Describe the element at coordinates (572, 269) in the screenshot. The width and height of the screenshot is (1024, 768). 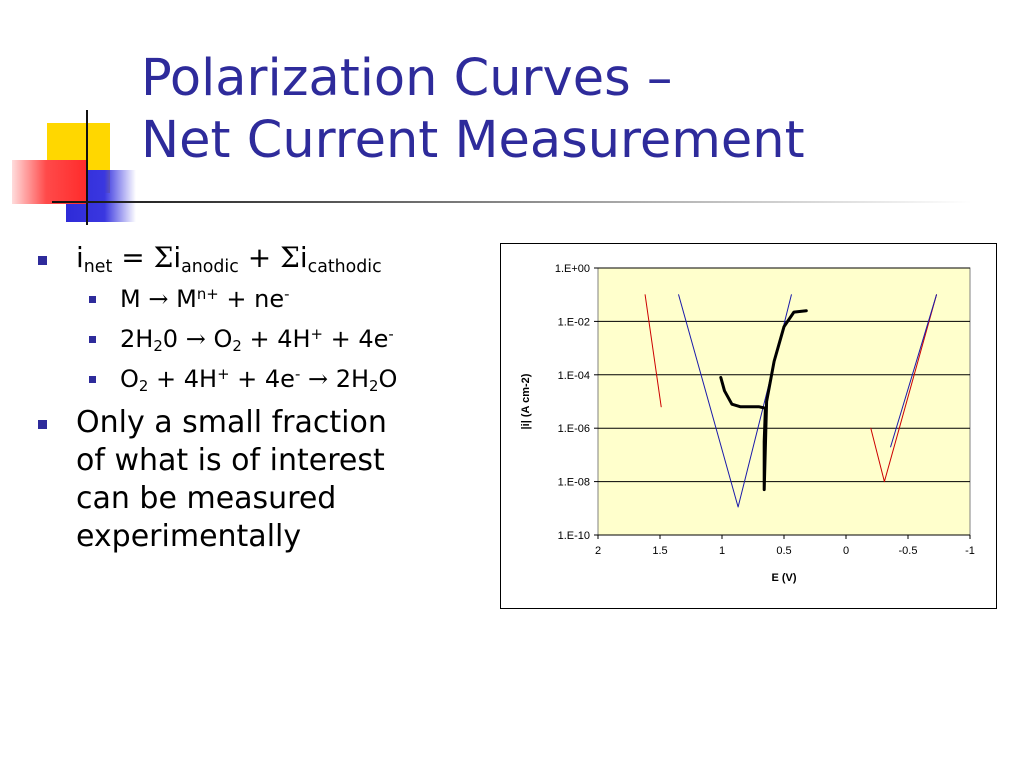
I see `y-tick-label: 1.E+00` at that location.